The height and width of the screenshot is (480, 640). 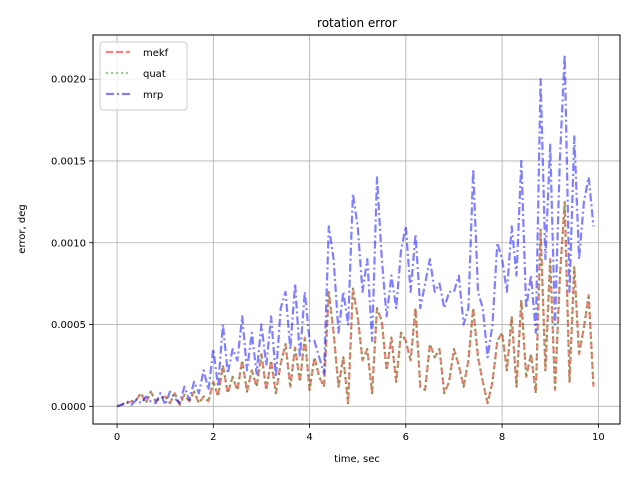 What do you see at coordinates (213, 437) in the screenshot?
I see `x-tick-label: 2` at bounding box center [213, 437].